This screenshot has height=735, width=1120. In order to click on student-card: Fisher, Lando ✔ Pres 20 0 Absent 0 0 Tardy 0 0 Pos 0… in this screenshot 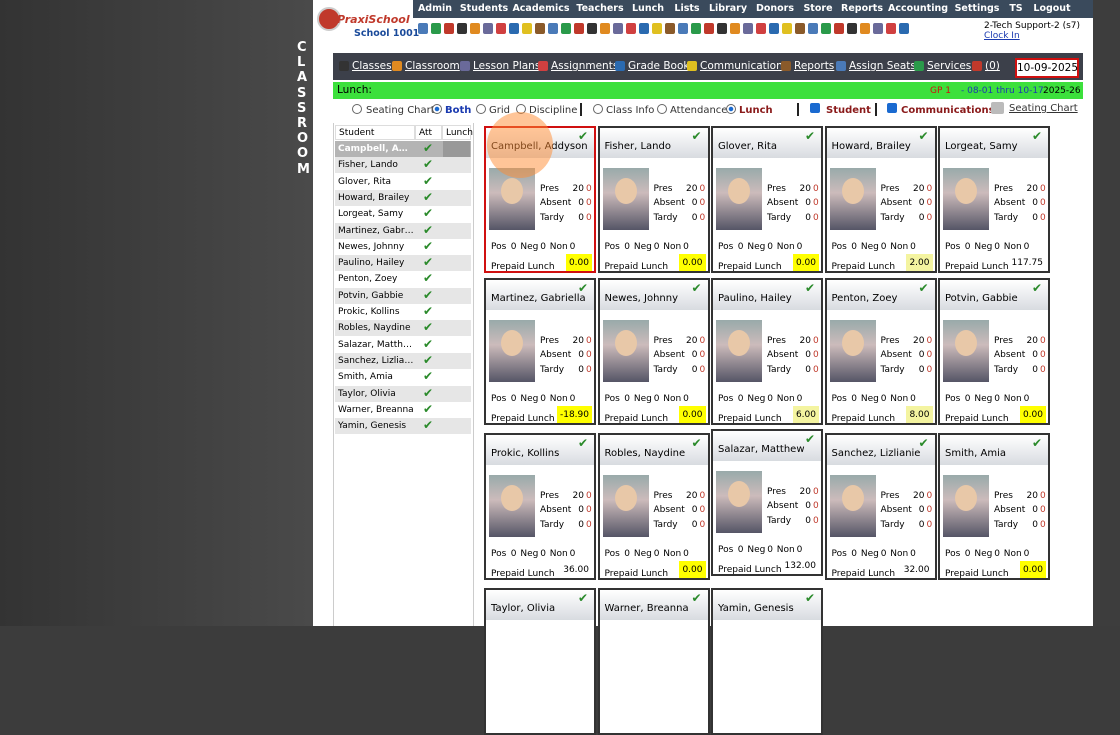, I will do `click(653, 199)`.